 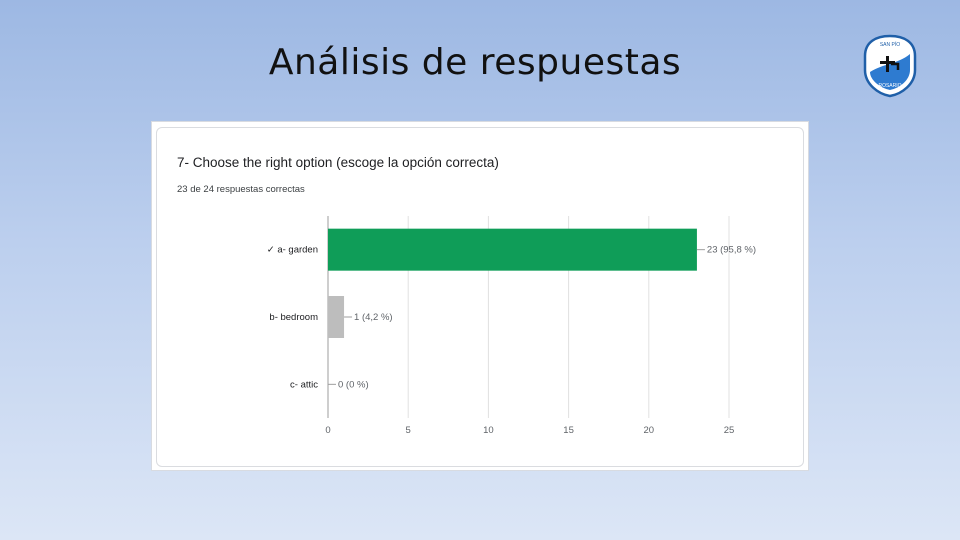 I want to click on x-tick-label: 10, so click(x=488, y=430).